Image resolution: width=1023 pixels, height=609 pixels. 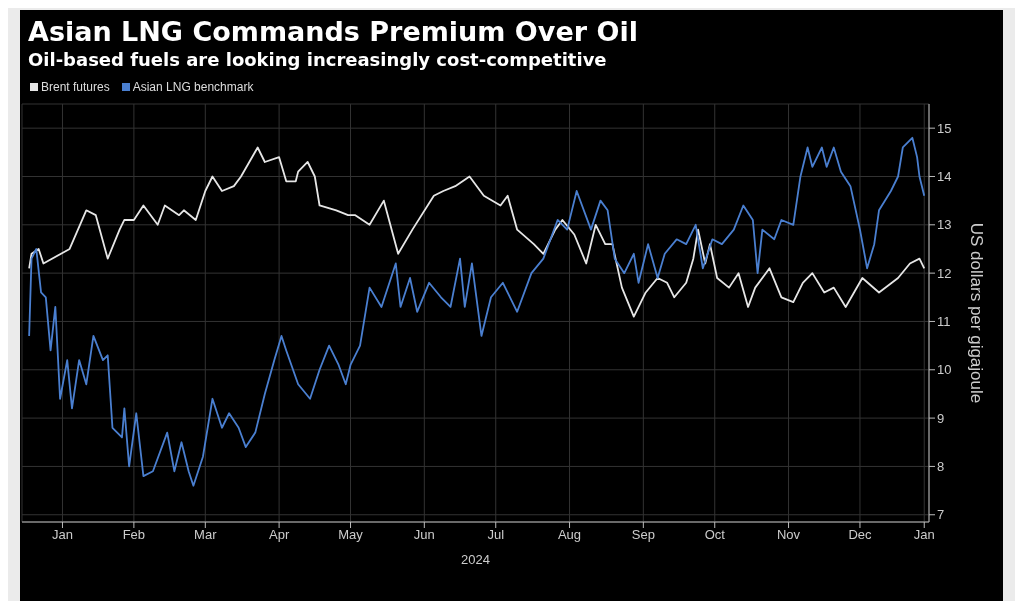 I want to click on y-tick-label: 10, so click(x=944, y=370).